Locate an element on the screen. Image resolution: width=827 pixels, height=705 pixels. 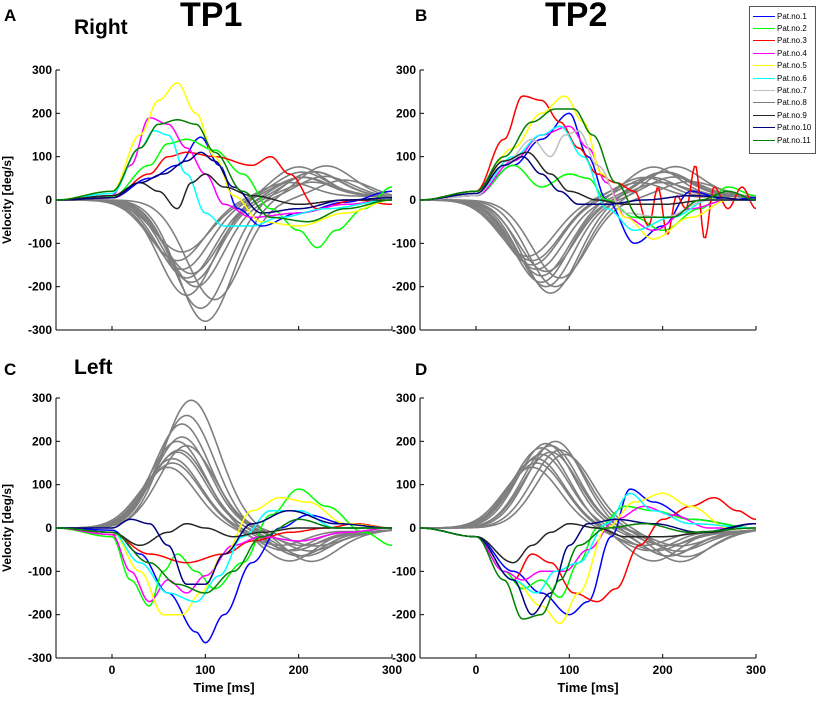
legend-item: Pat.no.11 is located at coordinates (782, 140).